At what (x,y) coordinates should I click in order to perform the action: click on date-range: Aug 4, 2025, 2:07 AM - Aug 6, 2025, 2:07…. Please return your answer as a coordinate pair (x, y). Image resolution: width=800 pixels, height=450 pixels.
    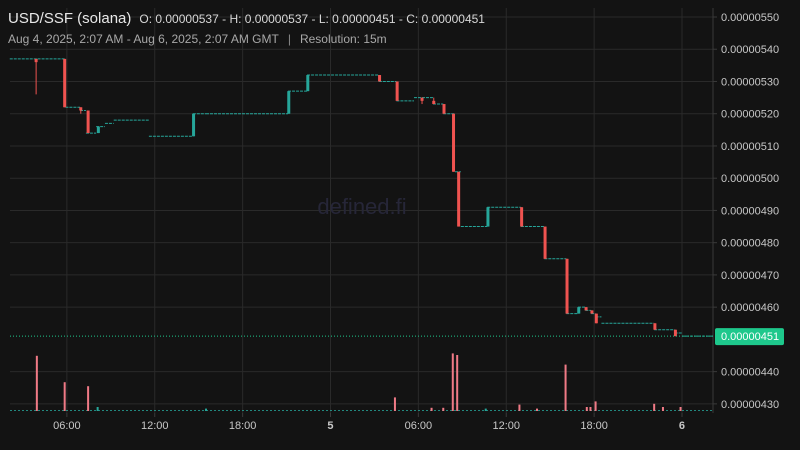
    Looking at the image, I should click on (143, 39).